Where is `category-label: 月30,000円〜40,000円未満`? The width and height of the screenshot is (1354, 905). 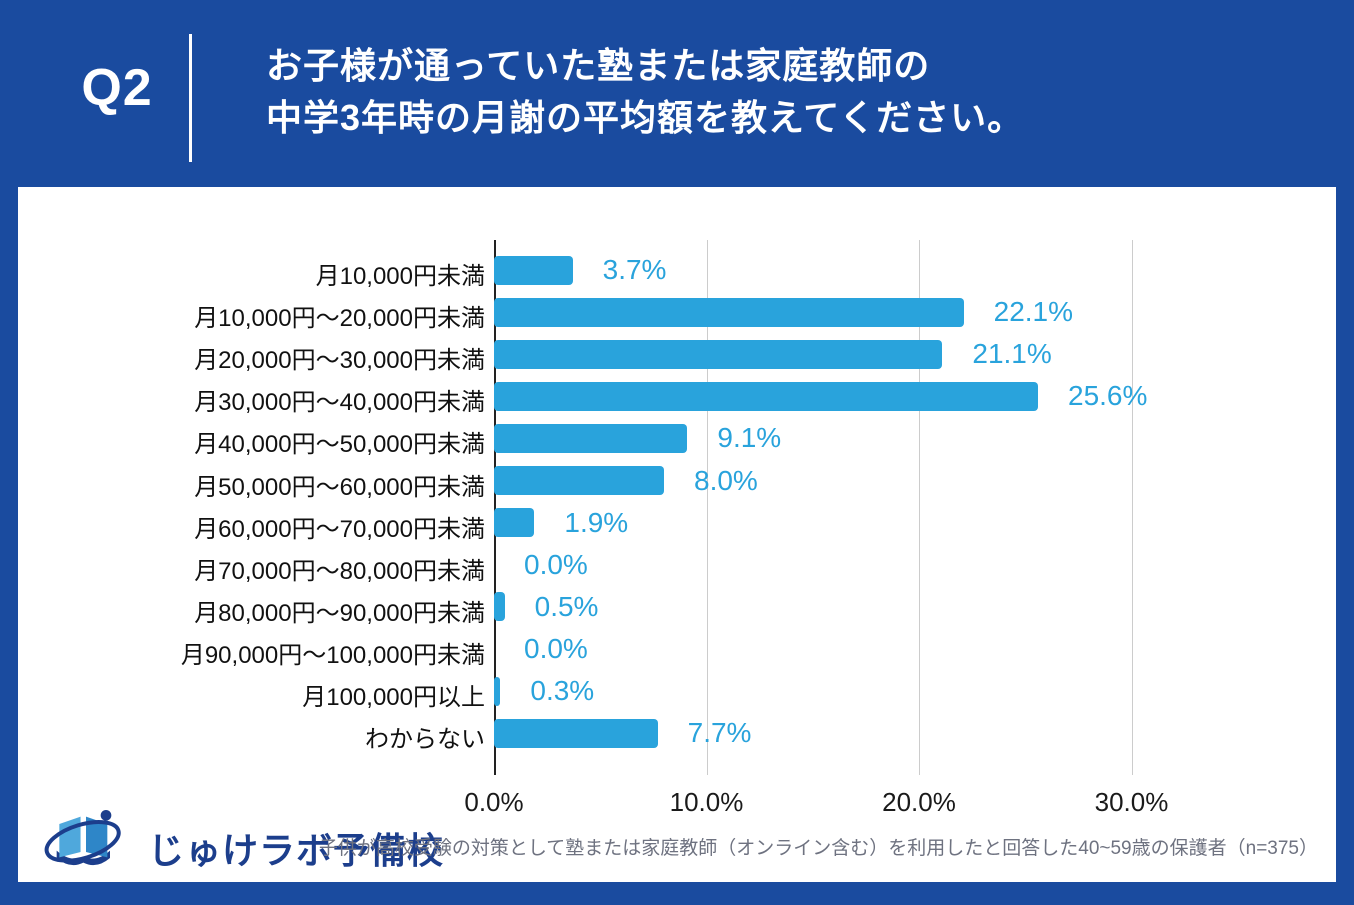 category-label: 月30,000円〜40,000円未満 is located at coordinates (339, 403).